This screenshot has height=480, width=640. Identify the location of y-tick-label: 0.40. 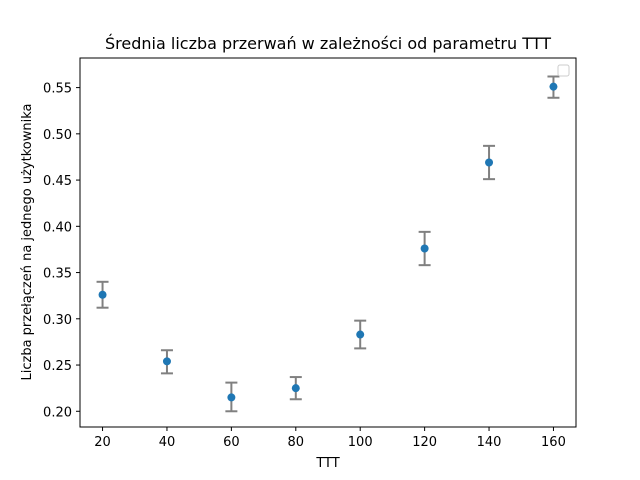
(57, 227).